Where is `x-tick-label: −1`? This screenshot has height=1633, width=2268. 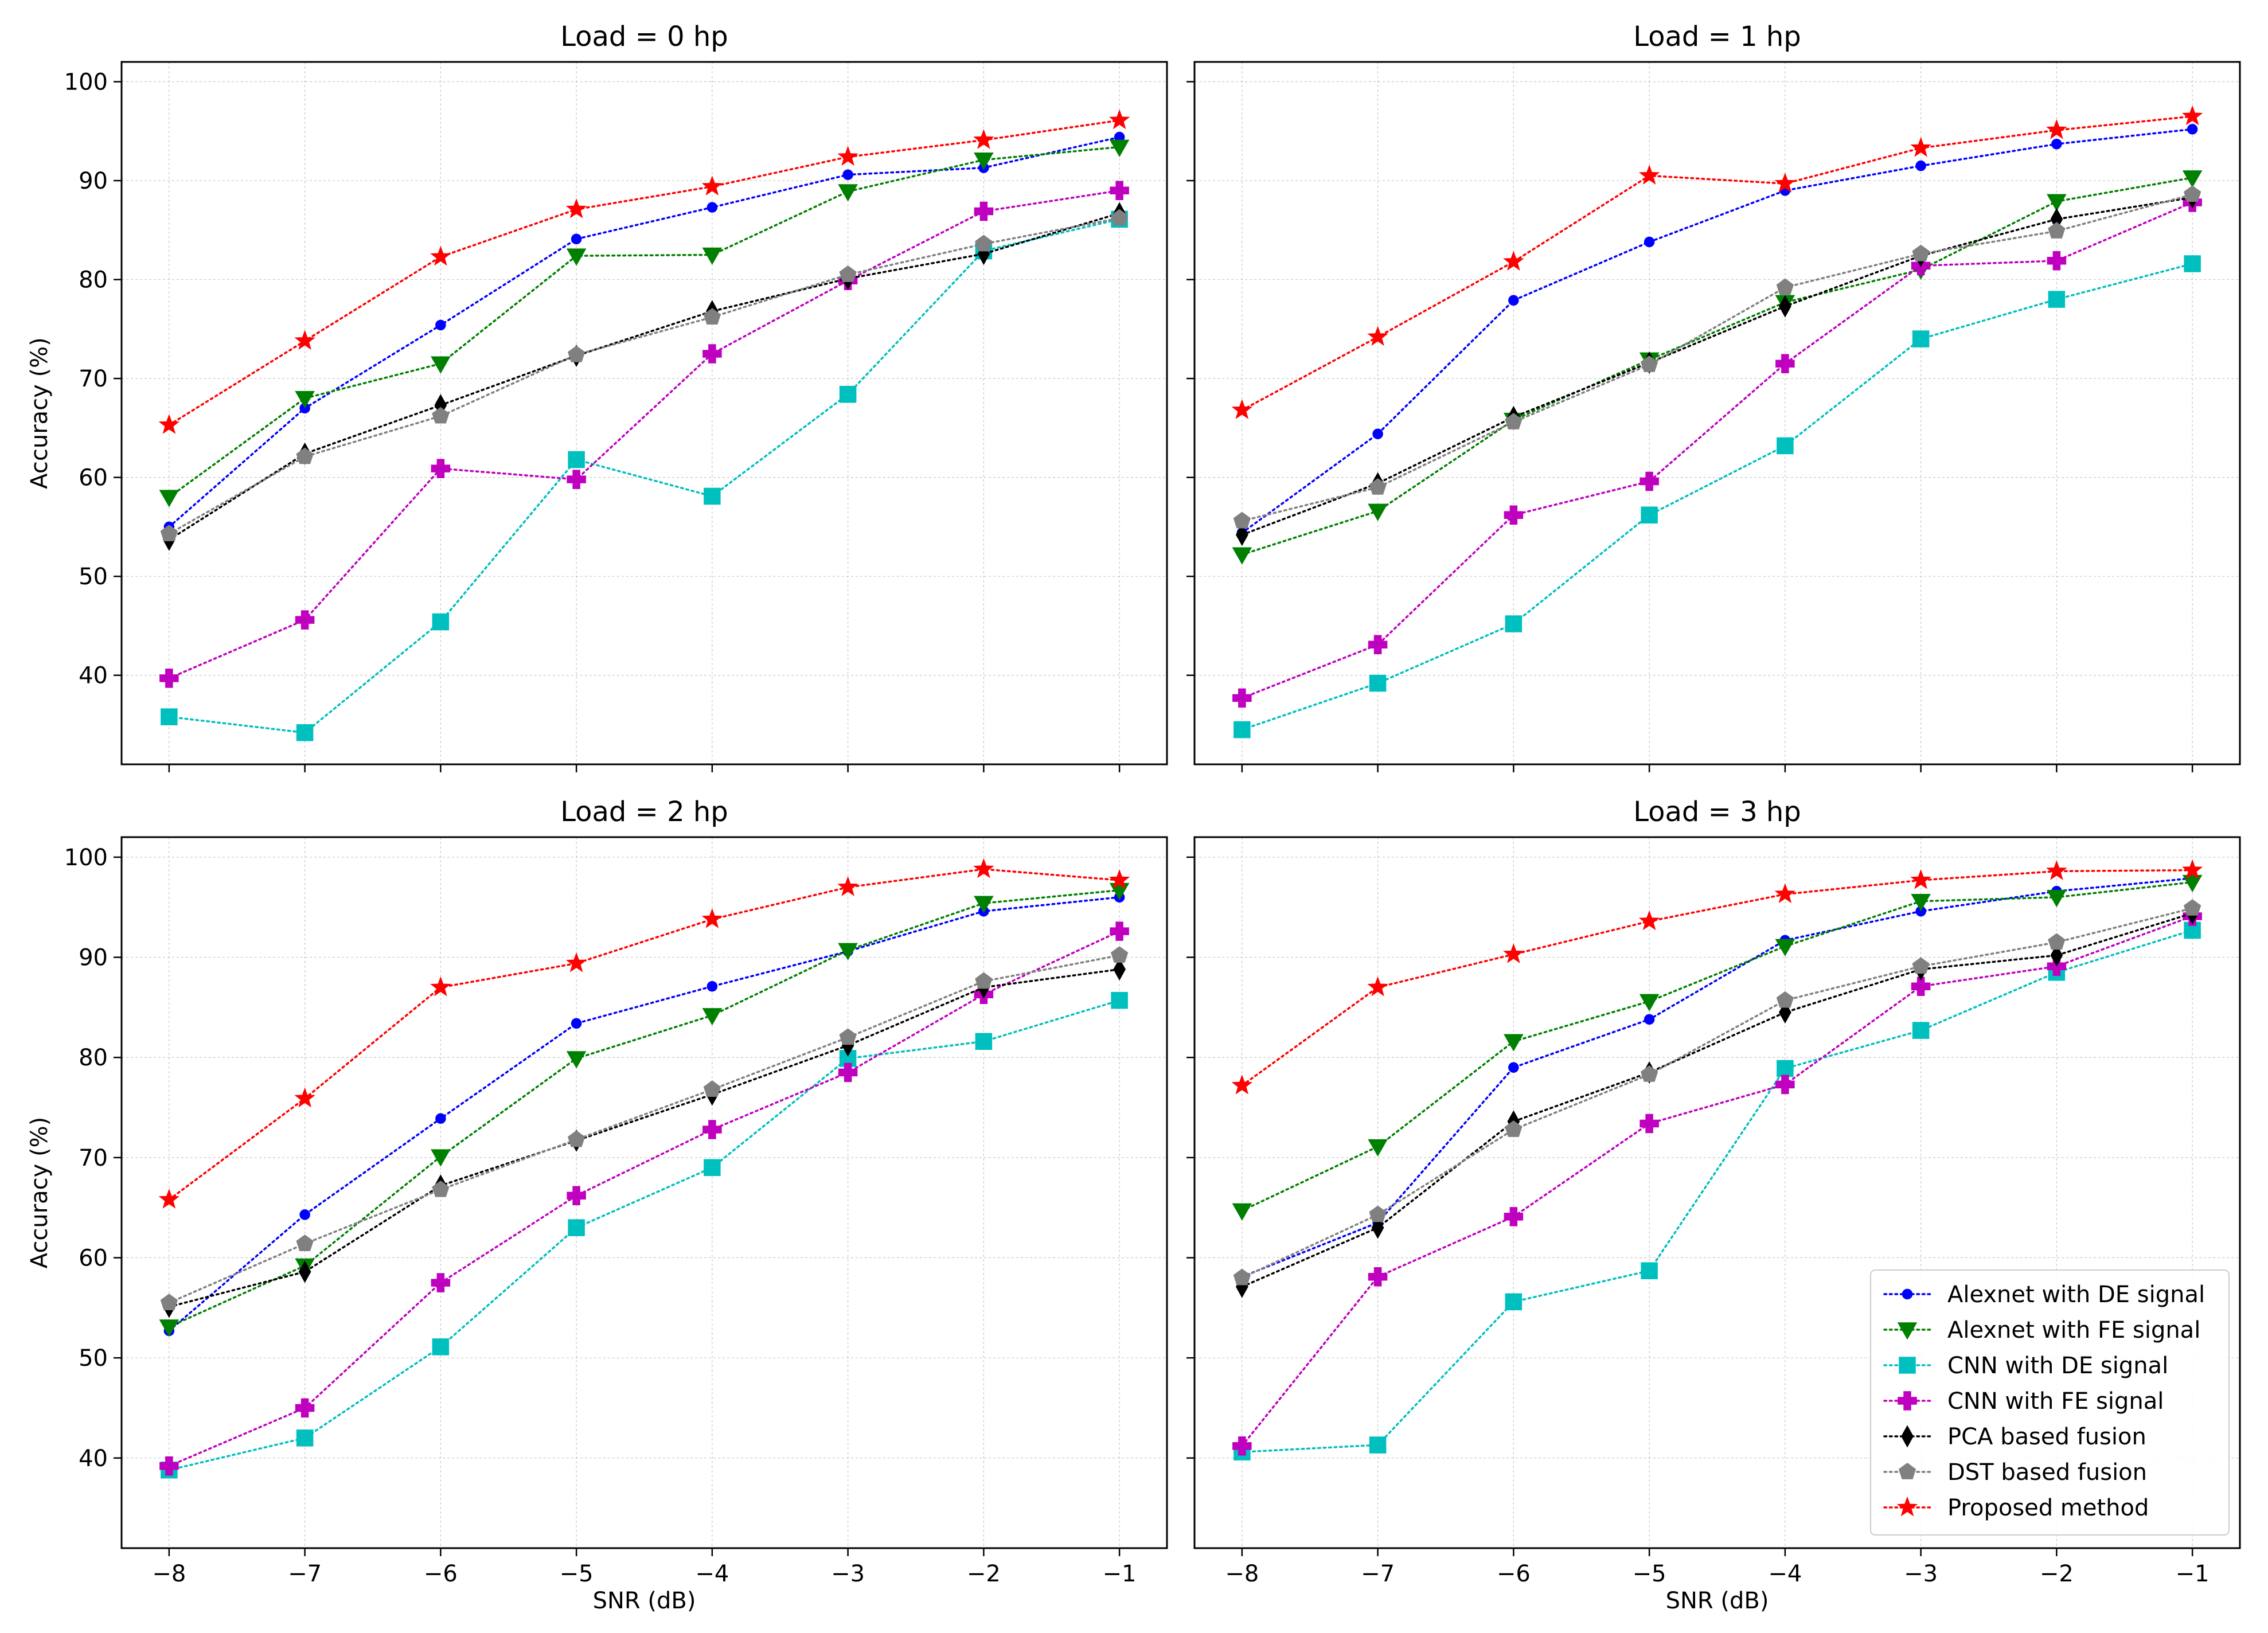 x-tick-label: −1 is located at coordinates (2193, 1574).